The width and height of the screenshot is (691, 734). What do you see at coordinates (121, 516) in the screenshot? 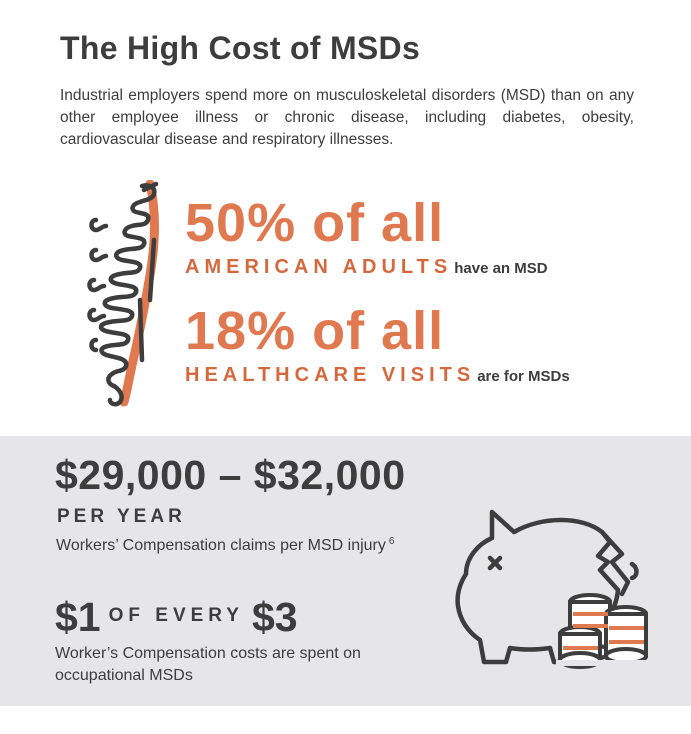
I see `cost-period: PER YEAR` at bounding box center [121, 516].